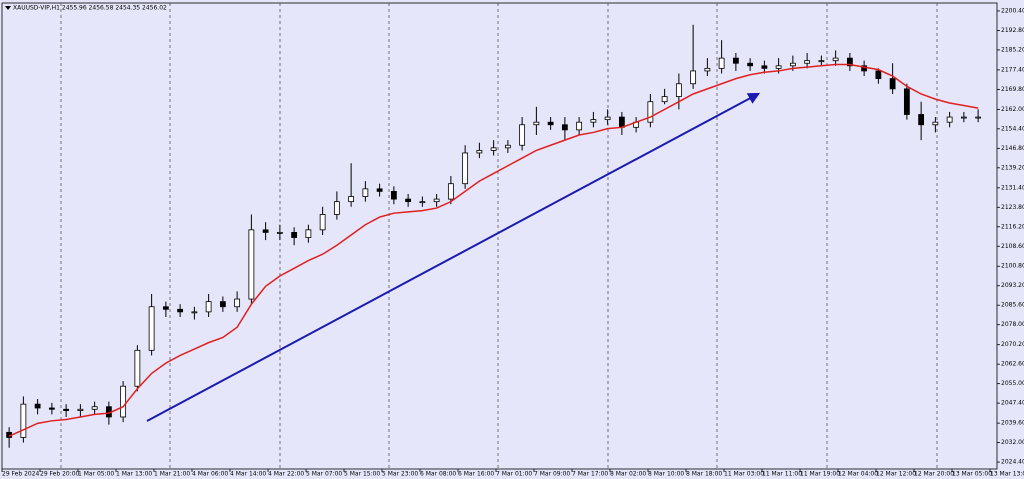 Image resolution: width=1024 pixels, height=479 pixels. What do you see at coordinates (248, 474) in the screenshot?
I see `x-tick-label: 4 Mar 14:00` at bounding box center [248, 474].